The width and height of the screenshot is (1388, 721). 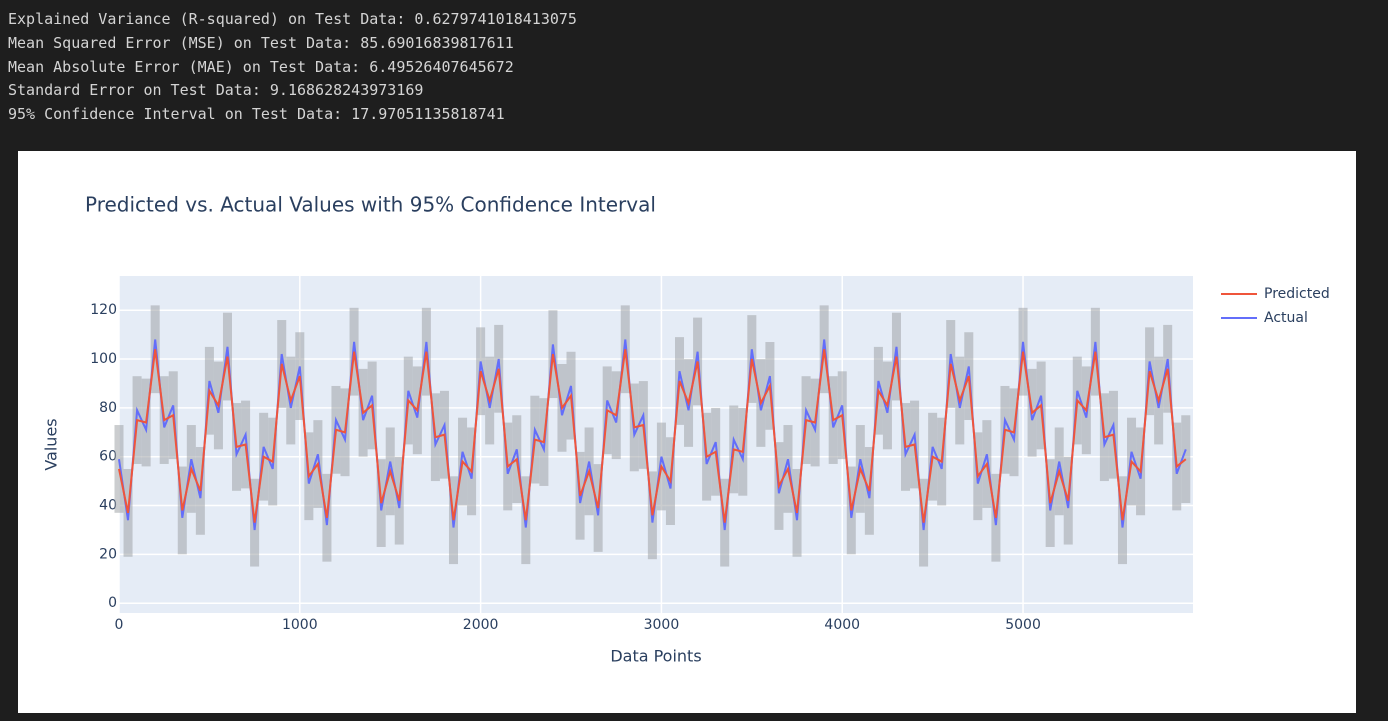 What do you see at coordinates (108, 408) in the screenshot?
I see `y-tick-label: 80` at bounding box center [108, 408].